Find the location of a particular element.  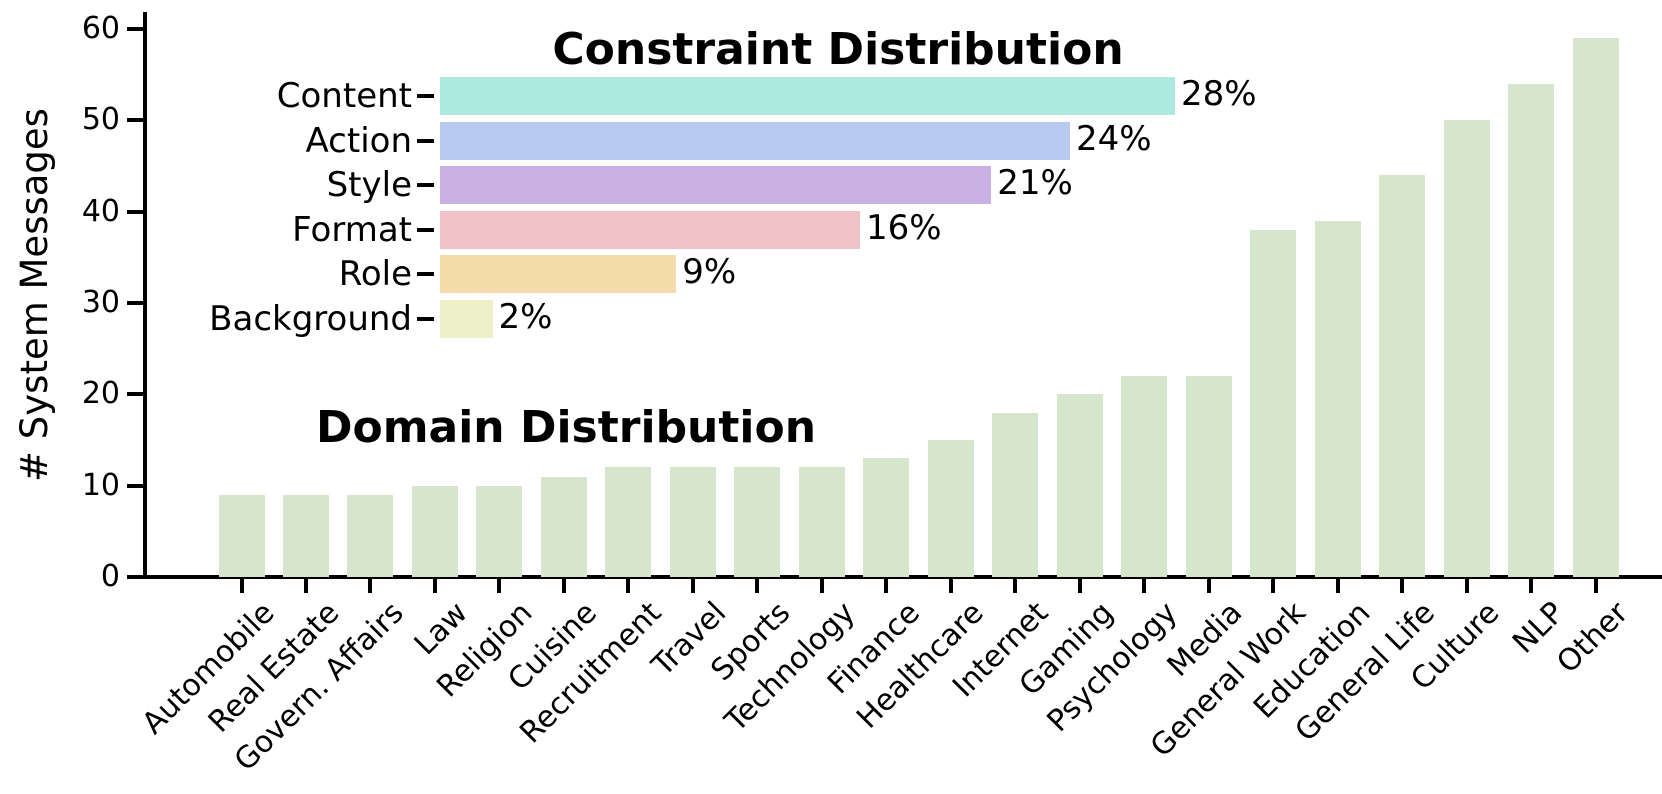

constraint-value-label: 16% is located at coordinates (904, 227).